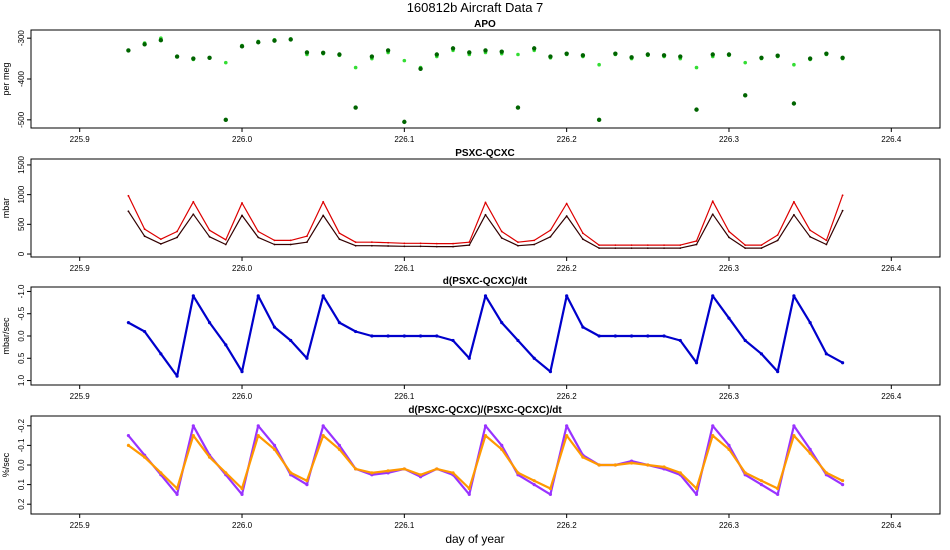 The image size is (950, 550). What do you see at coordinates (21, 291) in the screenshot?
I see `y-tick-label: -1.0` at bounding box center [21, 291].